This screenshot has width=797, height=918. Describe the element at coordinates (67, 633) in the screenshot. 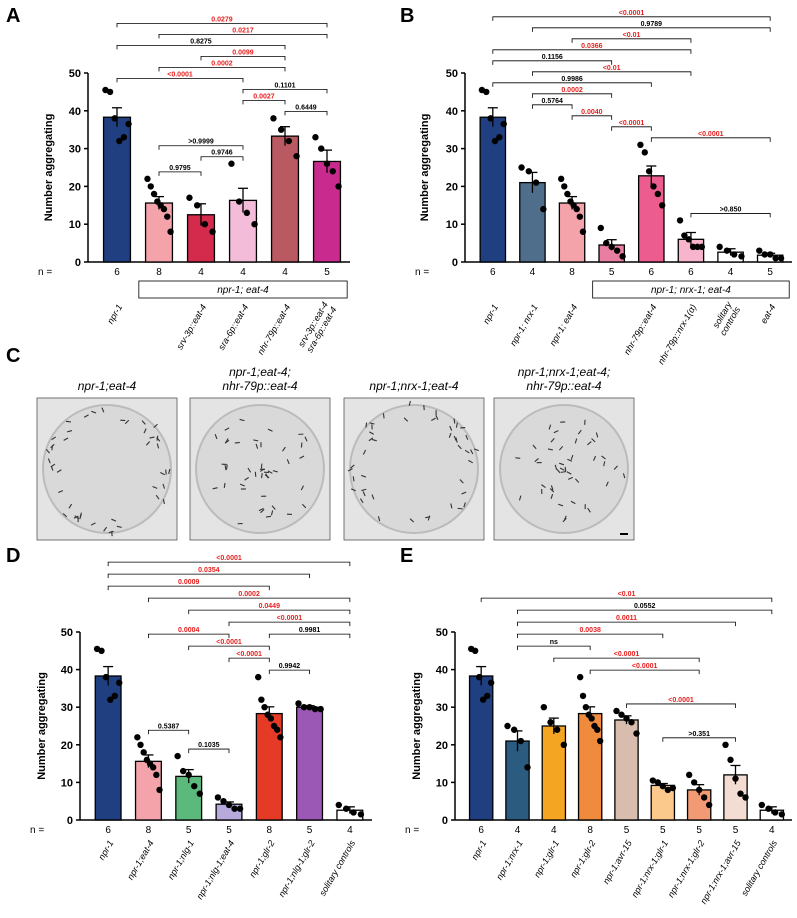

I see `y-tick-label: 50` at that location.